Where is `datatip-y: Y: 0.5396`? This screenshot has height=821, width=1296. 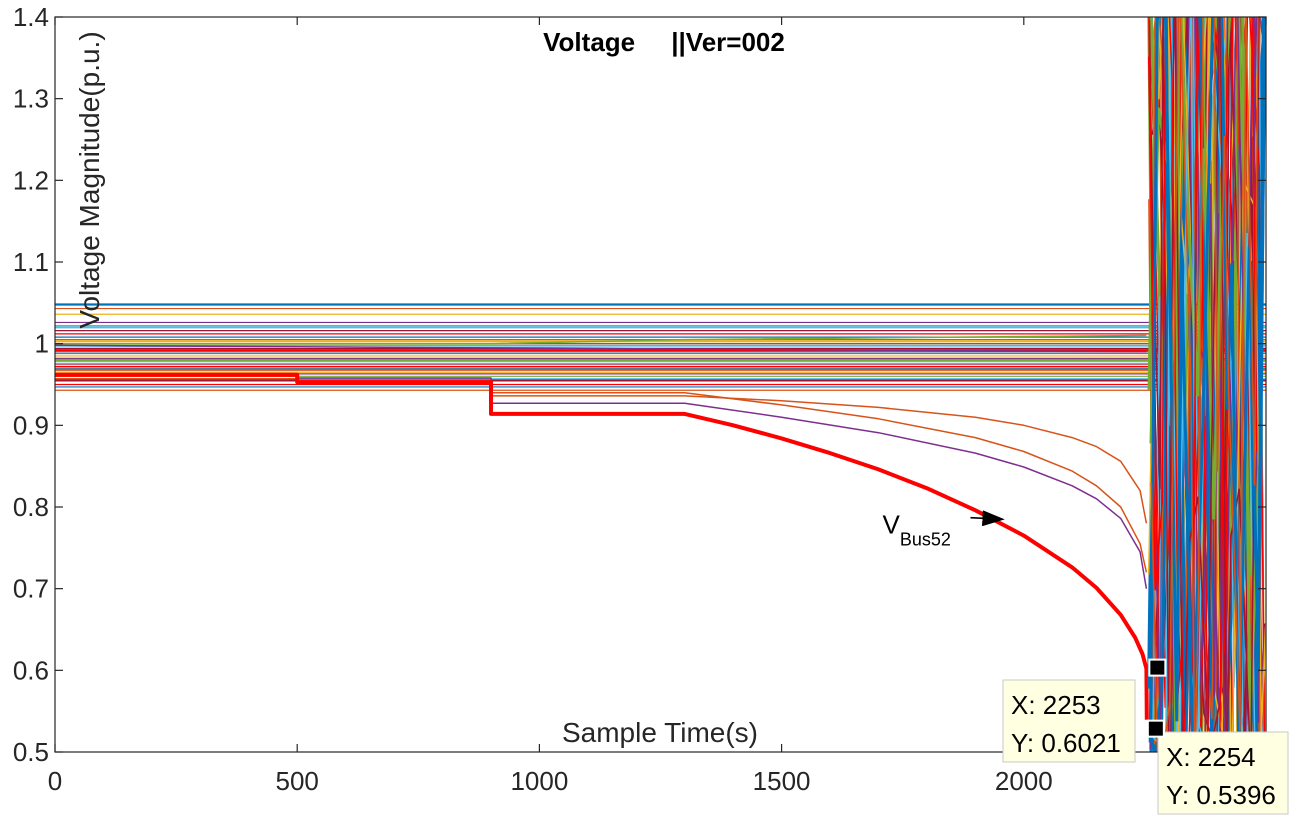
datatip-y: Y: 0.5396 is located at coordinates (1221, 795).